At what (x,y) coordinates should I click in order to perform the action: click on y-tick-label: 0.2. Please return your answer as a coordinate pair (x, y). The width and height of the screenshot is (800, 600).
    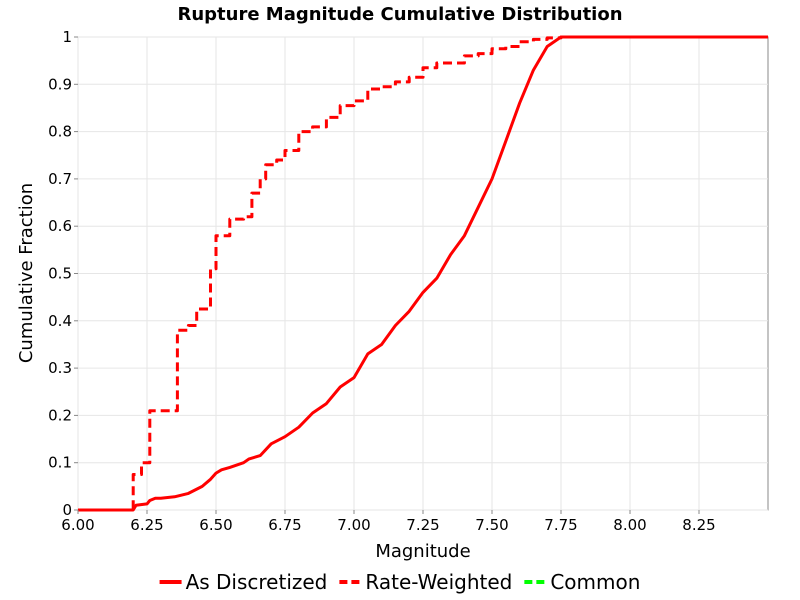
    Looking at the image, I should click on (60, 415).